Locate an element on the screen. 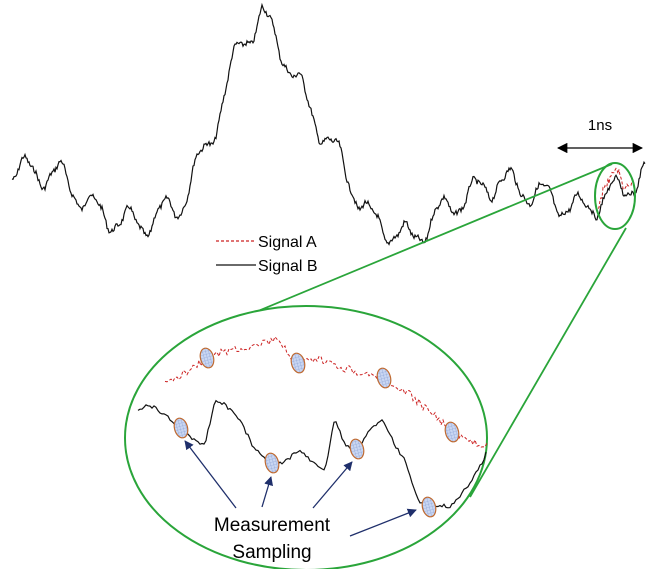 The image size is (646, 574). zoom-source-ellipse is located at coordinates (615, 196).